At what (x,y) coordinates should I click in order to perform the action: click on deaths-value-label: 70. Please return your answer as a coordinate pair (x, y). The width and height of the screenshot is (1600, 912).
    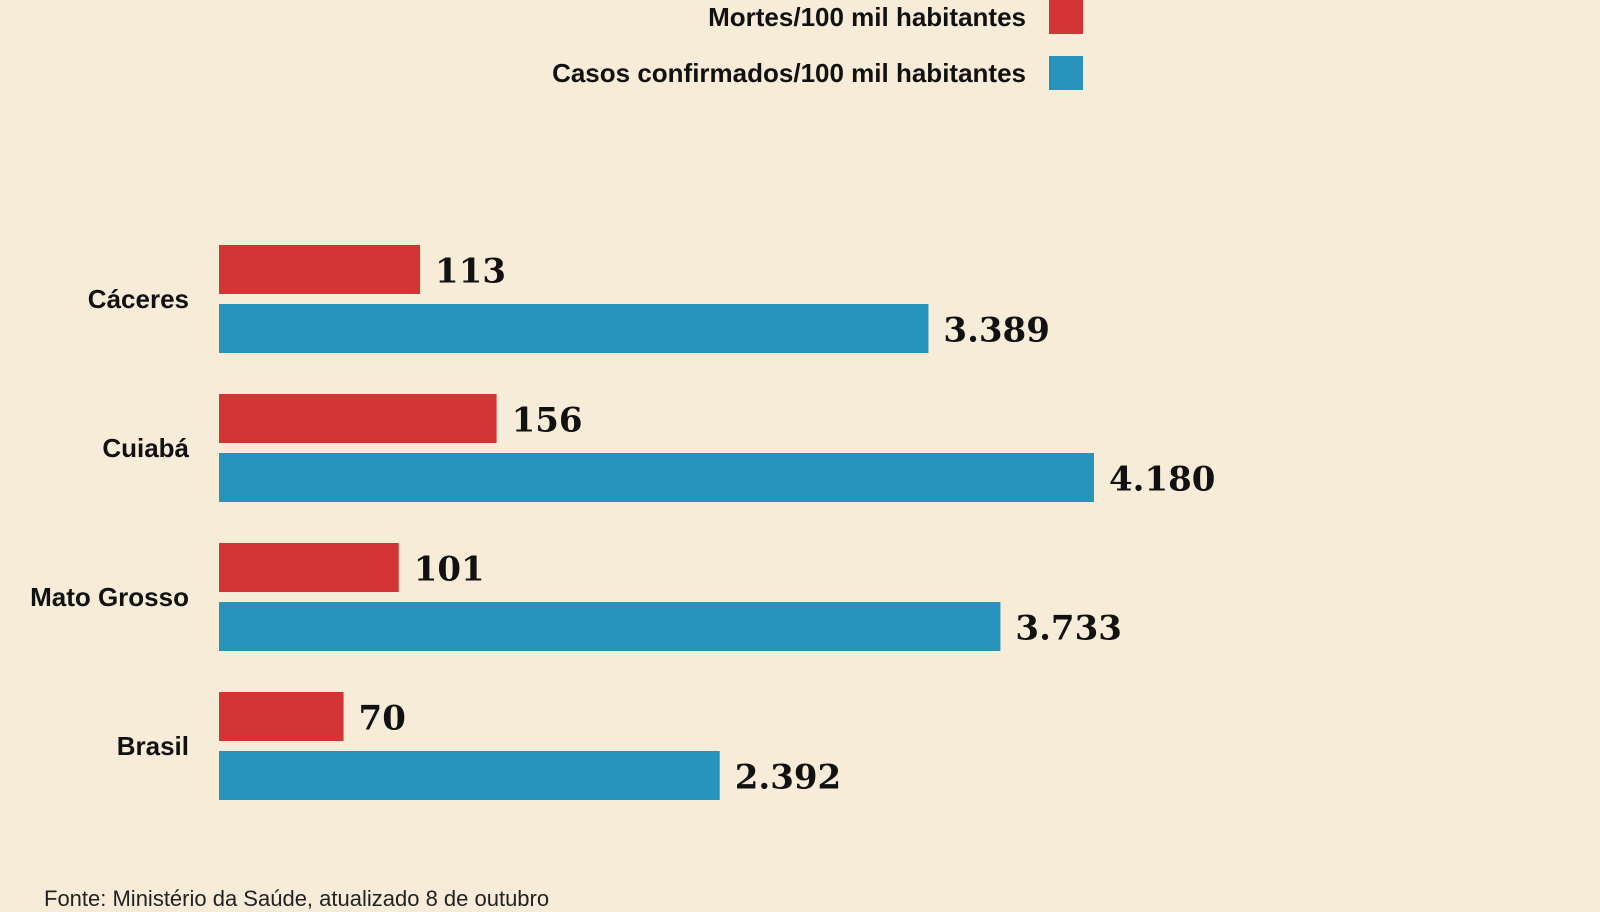
    Looking at the image, I should click on (382, 719).